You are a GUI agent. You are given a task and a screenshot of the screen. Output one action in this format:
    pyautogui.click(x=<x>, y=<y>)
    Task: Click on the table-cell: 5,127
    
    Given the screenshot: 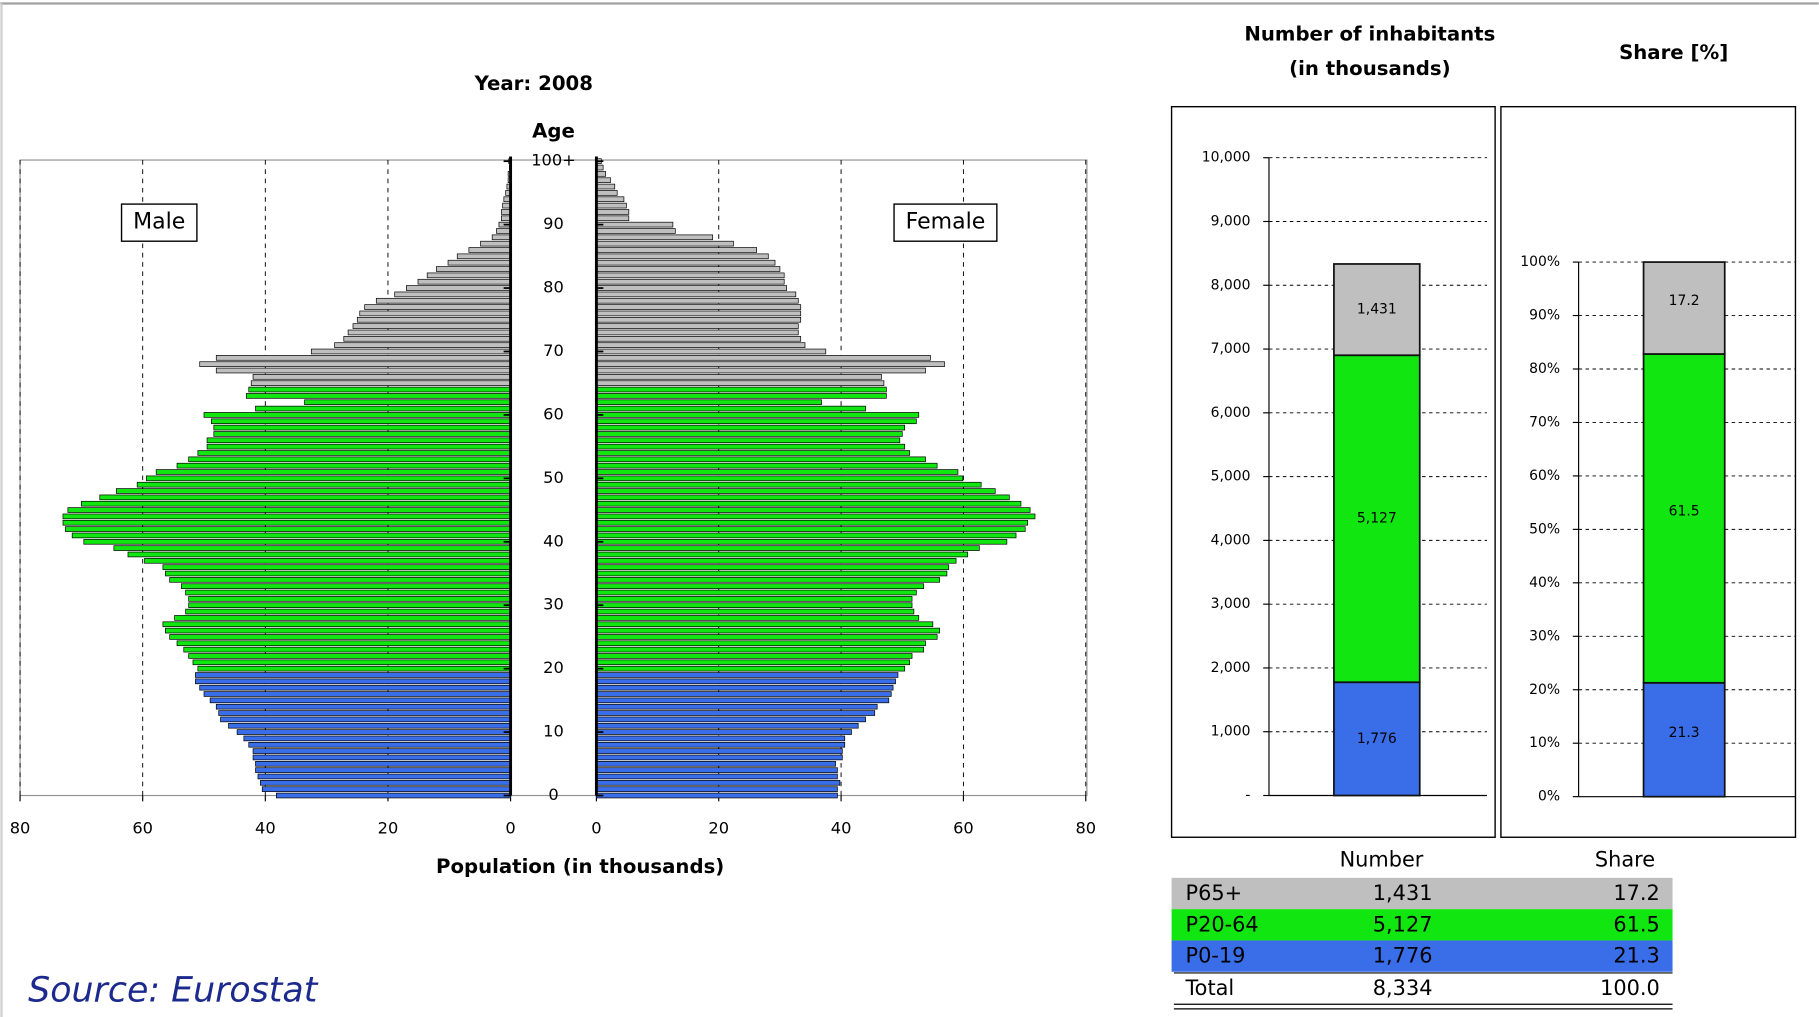 What is the action you would take?
    pyautogui.click(x=1403, y=924)
    